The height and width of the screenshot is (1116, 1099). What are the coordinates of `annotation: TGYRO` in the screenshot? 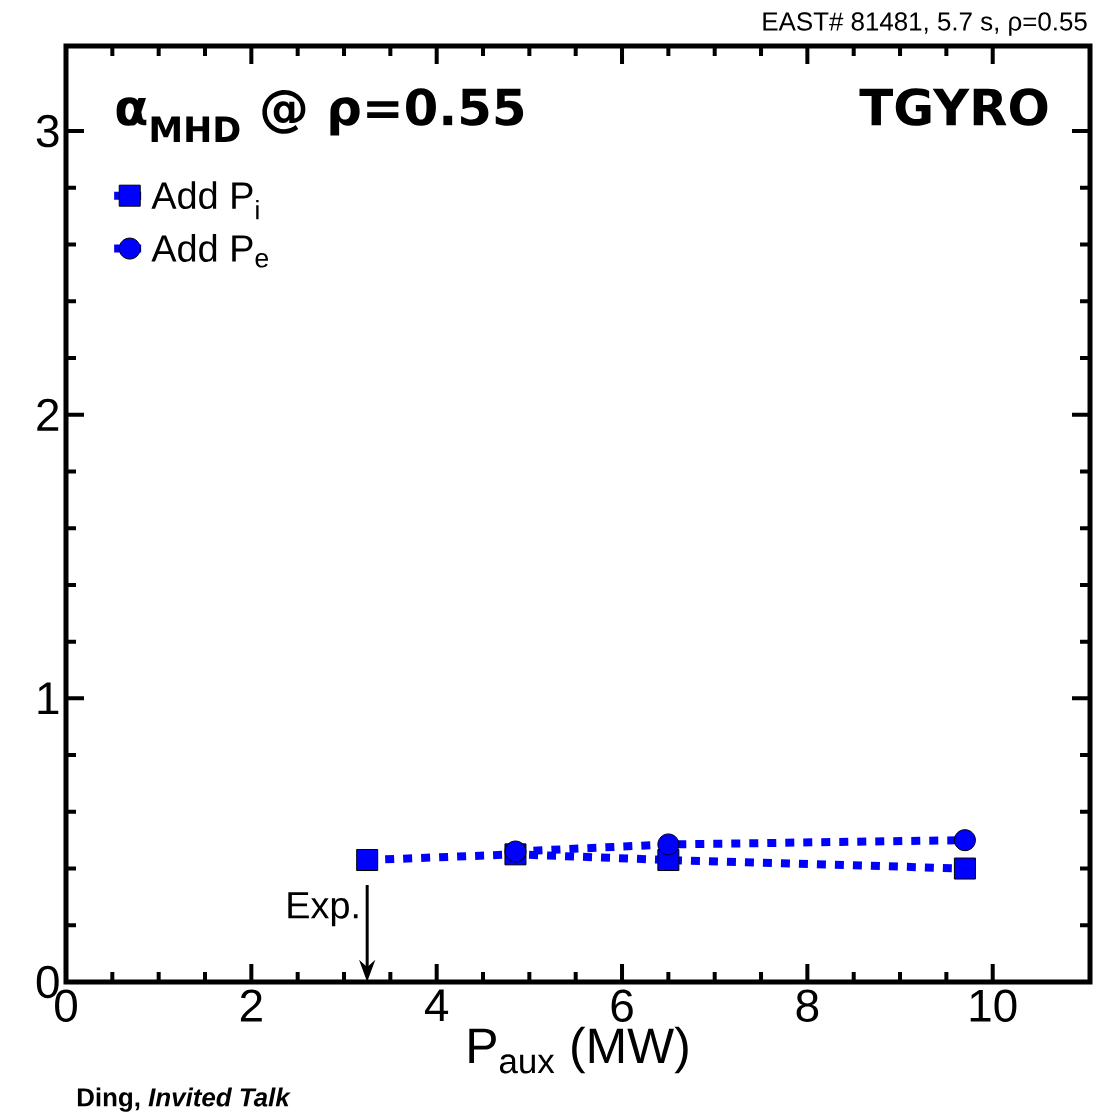 It's located at (953, 107).